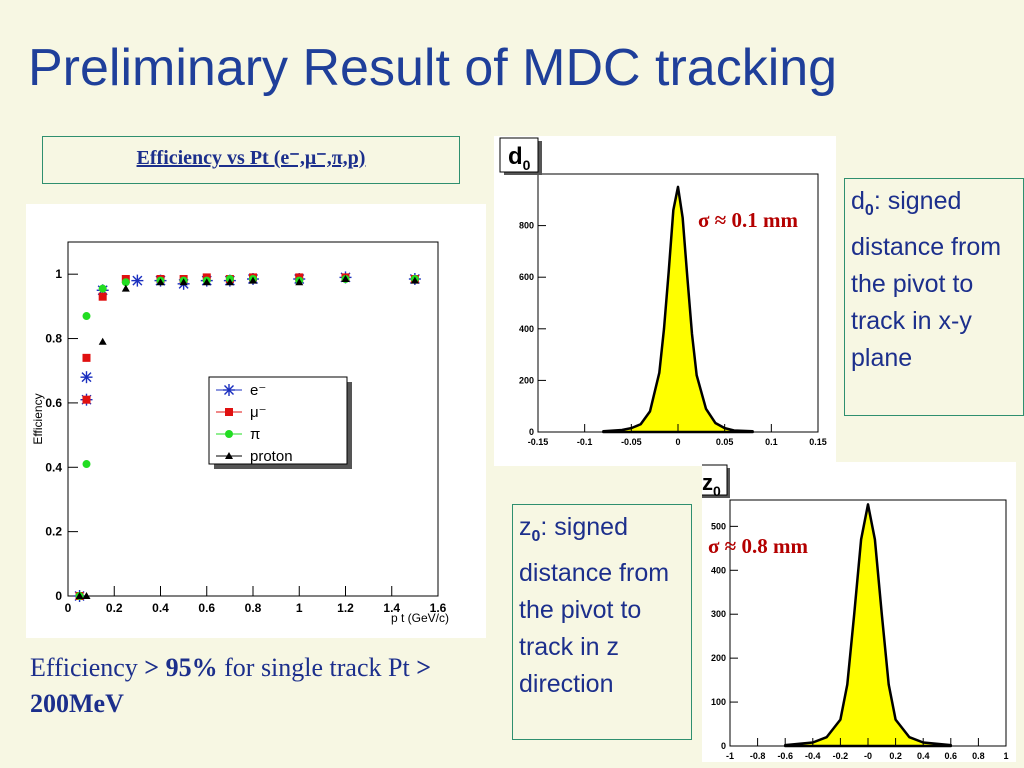 The height and width of the screenshot is (768, 1024). I want to click on x-tick-label: -0.6, so click(785, 756).